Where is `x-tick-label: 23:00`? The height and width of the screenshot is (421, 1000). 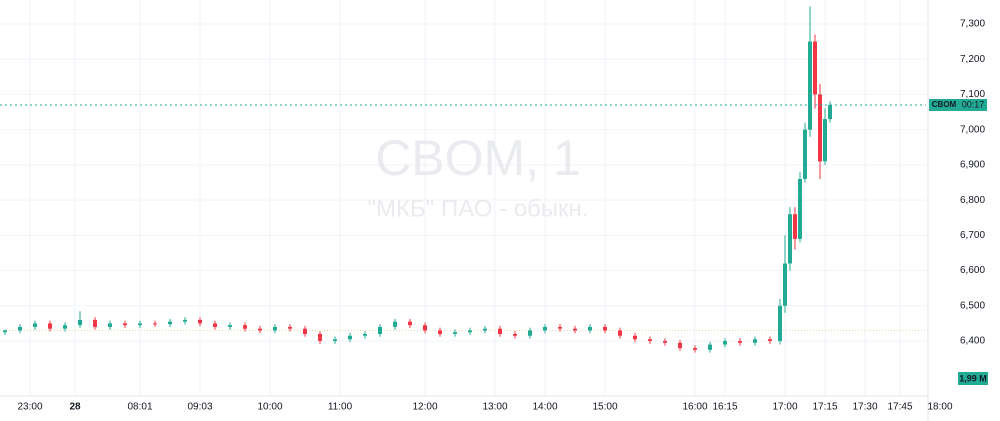 x-tick-label: 23:00 is located at coordinates (29, 407).